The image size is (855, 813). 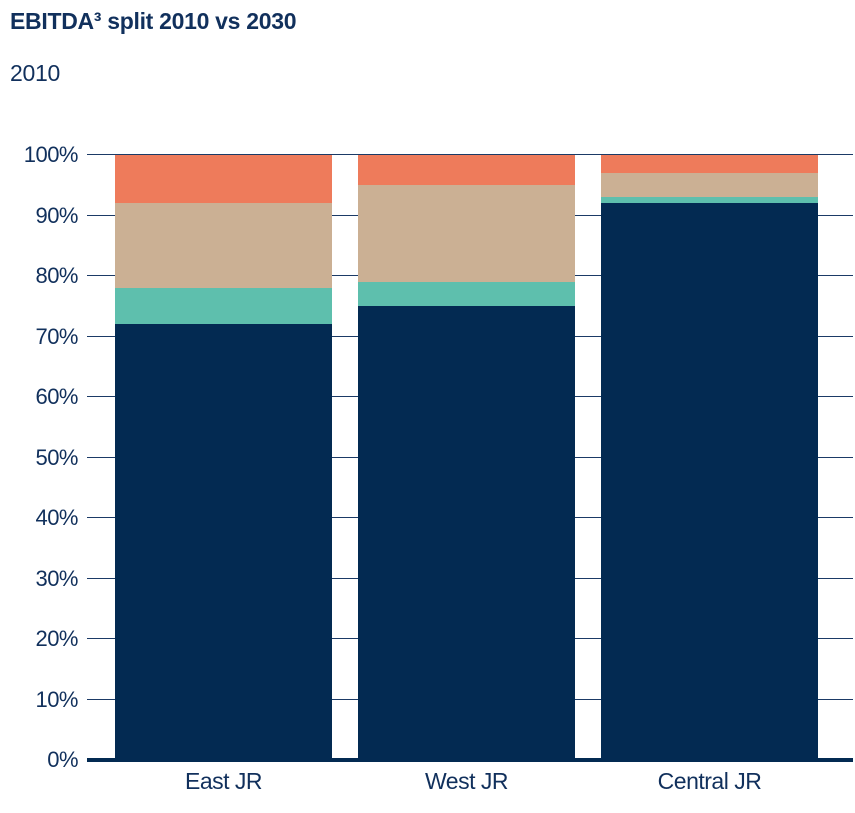 What do you see at coordinates (56, 578) in the screenshot?
I see `y-tick-label: 30%` at bounding box center [56, 578].